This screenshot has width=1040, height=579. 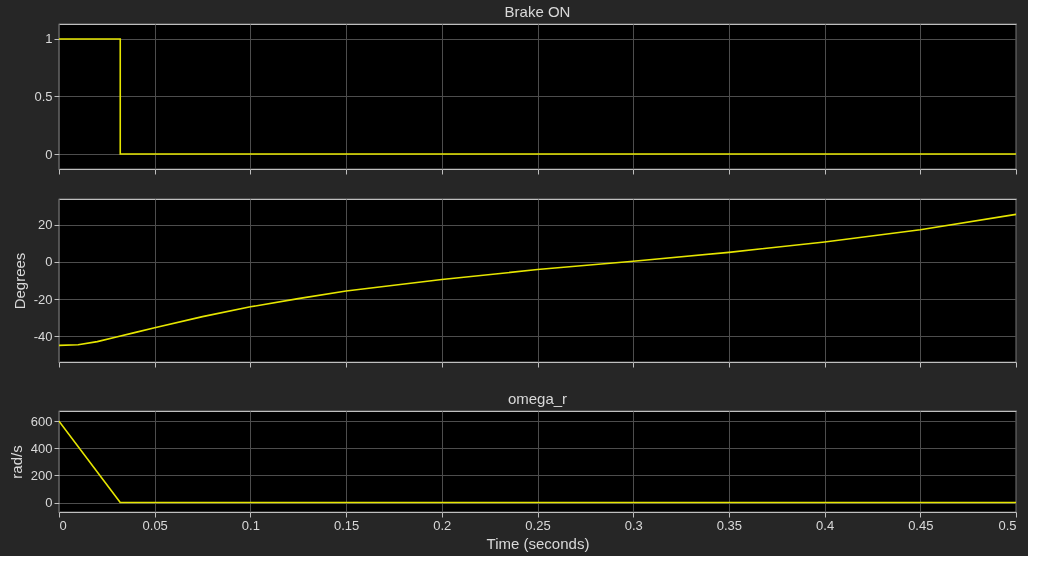 What do you see at coordinates (43, 96) in the screenshot?
I see `y-tick-label: 0.5` at bounding box center [43, 96].